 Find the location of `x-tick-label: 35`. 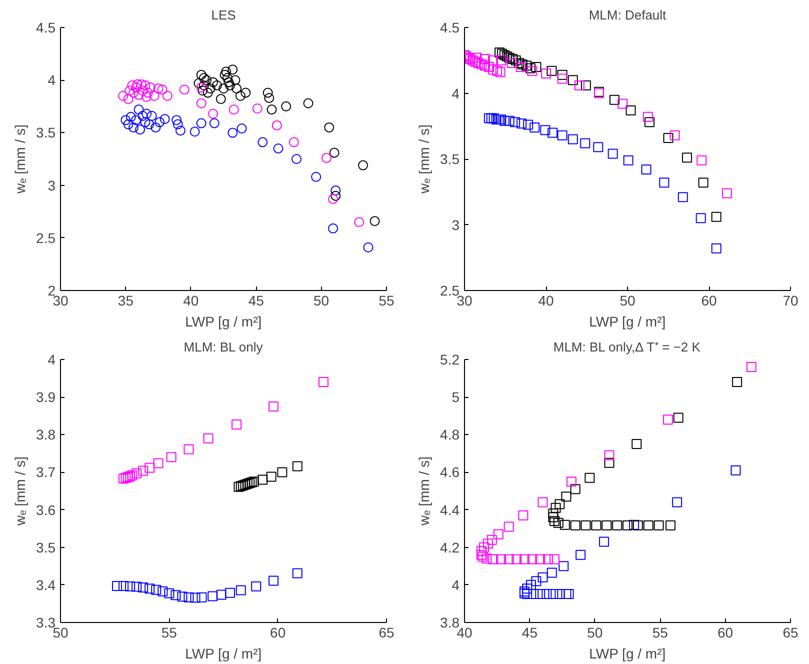

x-tick-label: 35 is located at coordinates (126, 300).